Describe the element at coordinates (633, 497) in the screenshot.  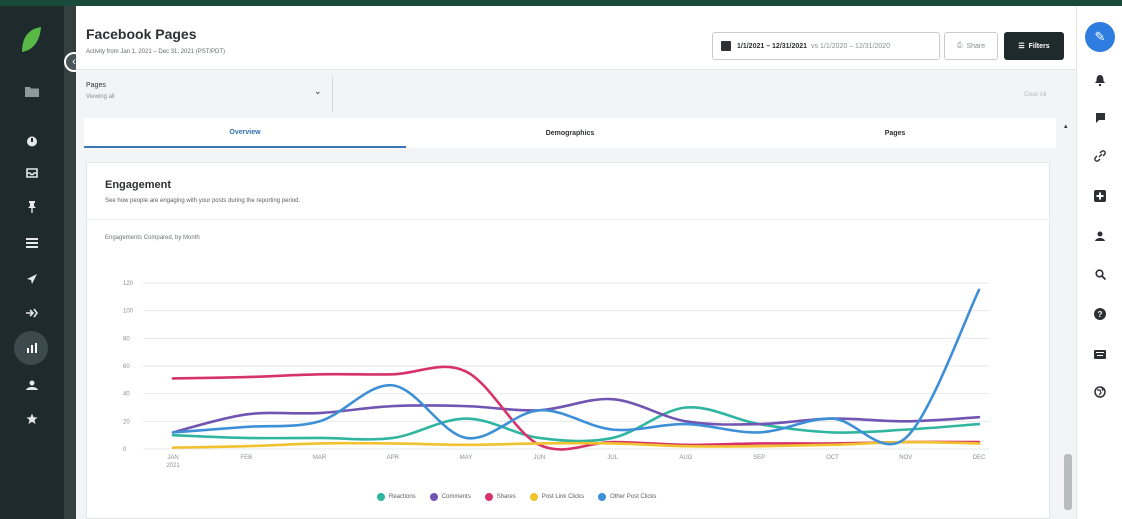
I see `legend-label: Other Post Clicks` at that location.